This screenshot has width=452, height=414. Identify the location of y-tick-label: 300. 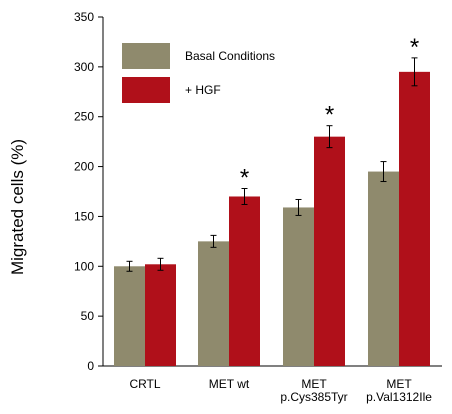
(84, 67).